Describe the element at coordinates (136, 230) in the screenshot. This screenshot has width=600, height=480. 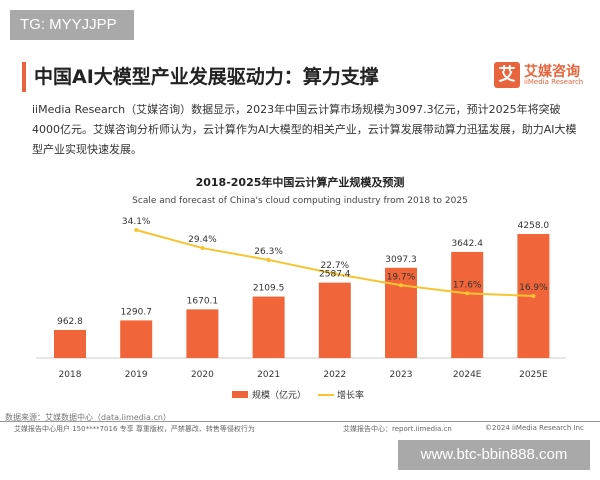
I see `rate-point-2019` at that location.